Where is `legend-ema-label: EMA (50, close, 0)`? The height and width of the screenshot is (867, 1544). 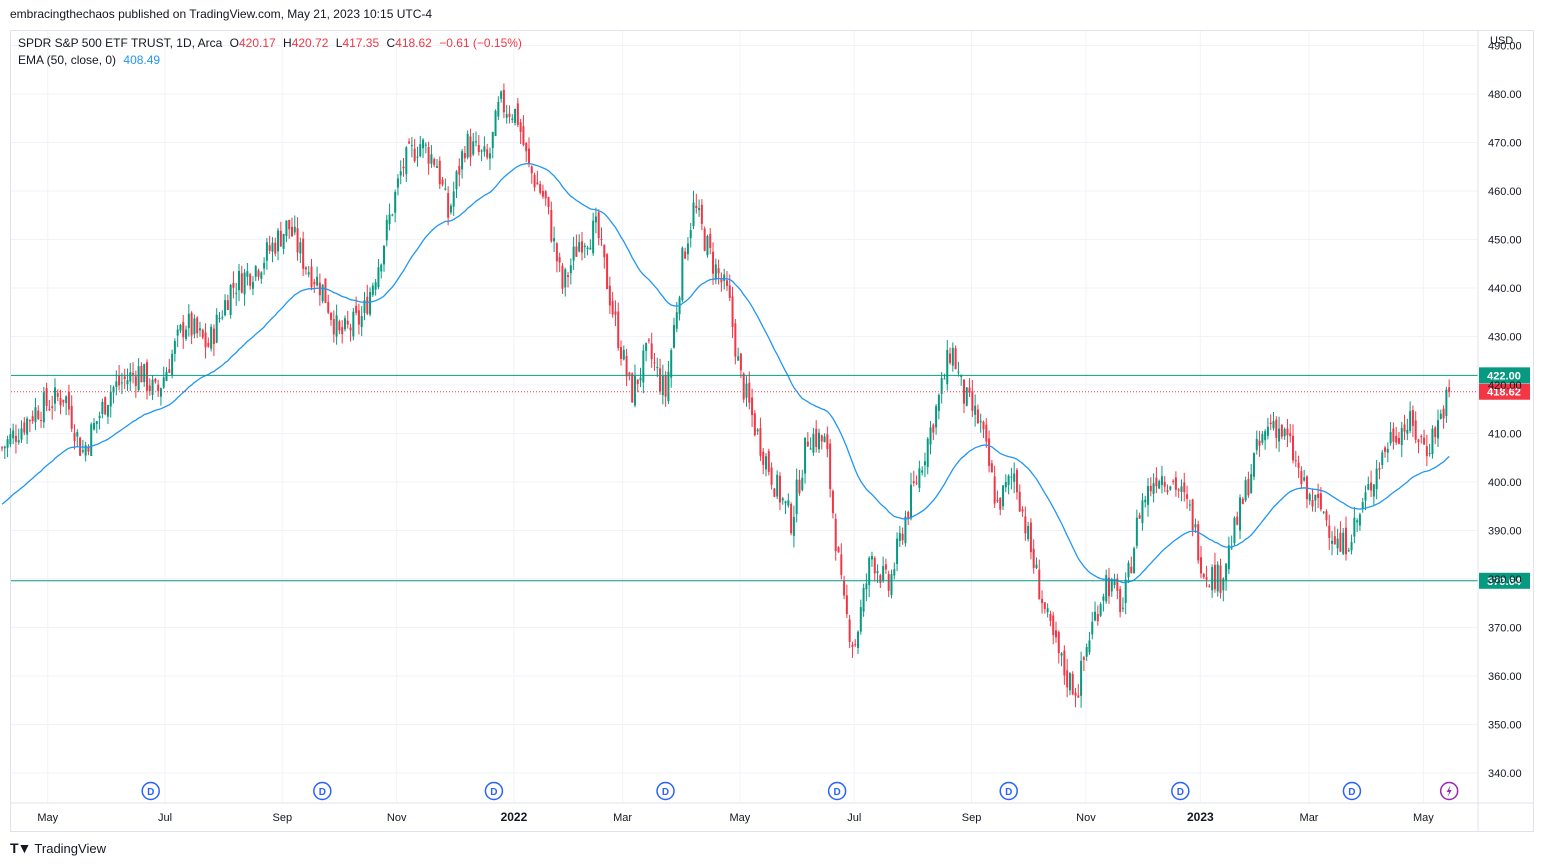
legend-ema-label: EMA (50, close, 0) is located at coordinates (67, 60).